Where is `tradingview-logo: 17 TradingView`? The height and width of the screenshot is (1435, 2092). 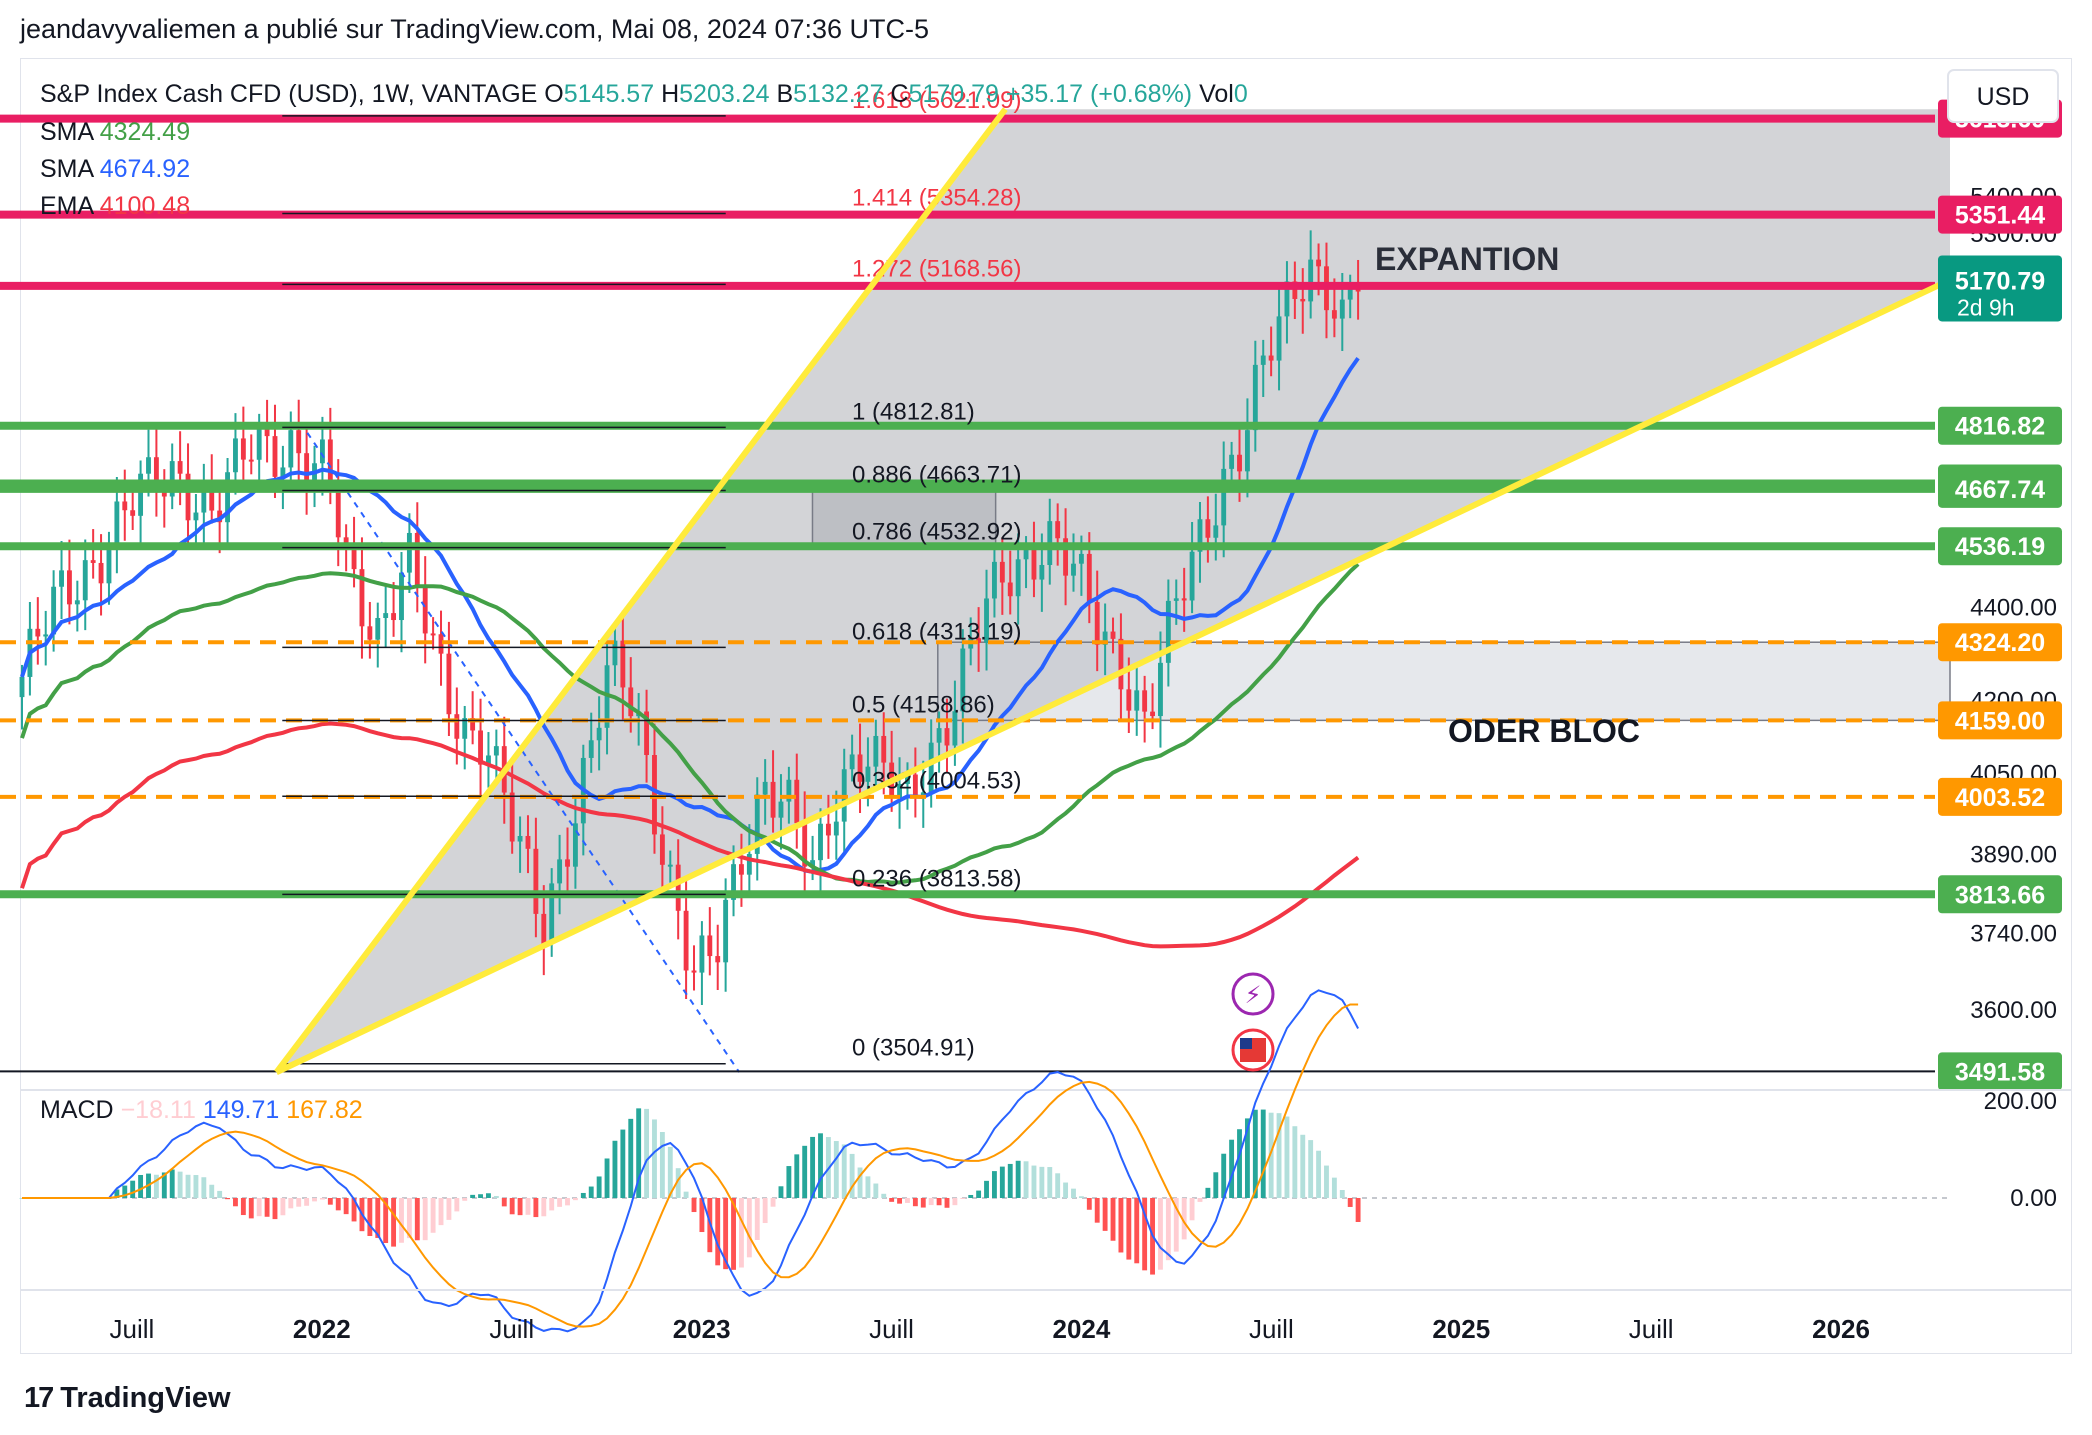 tradingview-logo: 17 TradingView is located at coordinates (127, 1398).